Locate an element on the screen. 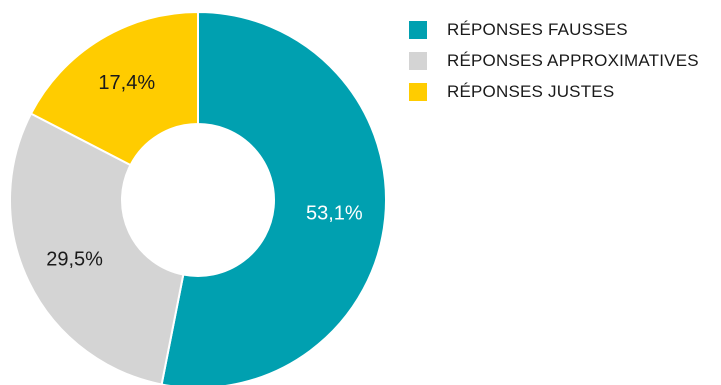  data-label-fausses: 53,1% is located at coordinates (334, 213).